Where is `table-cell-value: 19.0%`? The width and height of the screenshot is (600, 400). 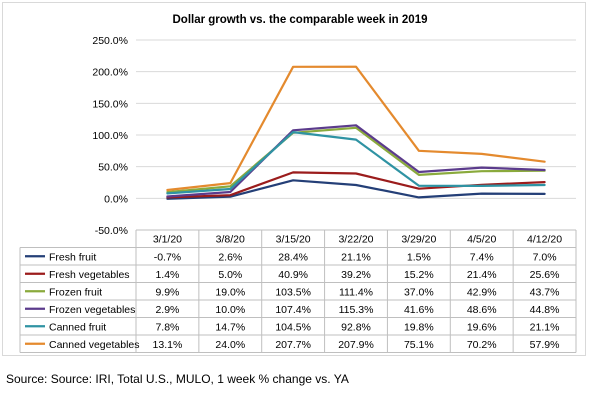 table-cell-value: 19.0% is located at coordinates (230, 292).